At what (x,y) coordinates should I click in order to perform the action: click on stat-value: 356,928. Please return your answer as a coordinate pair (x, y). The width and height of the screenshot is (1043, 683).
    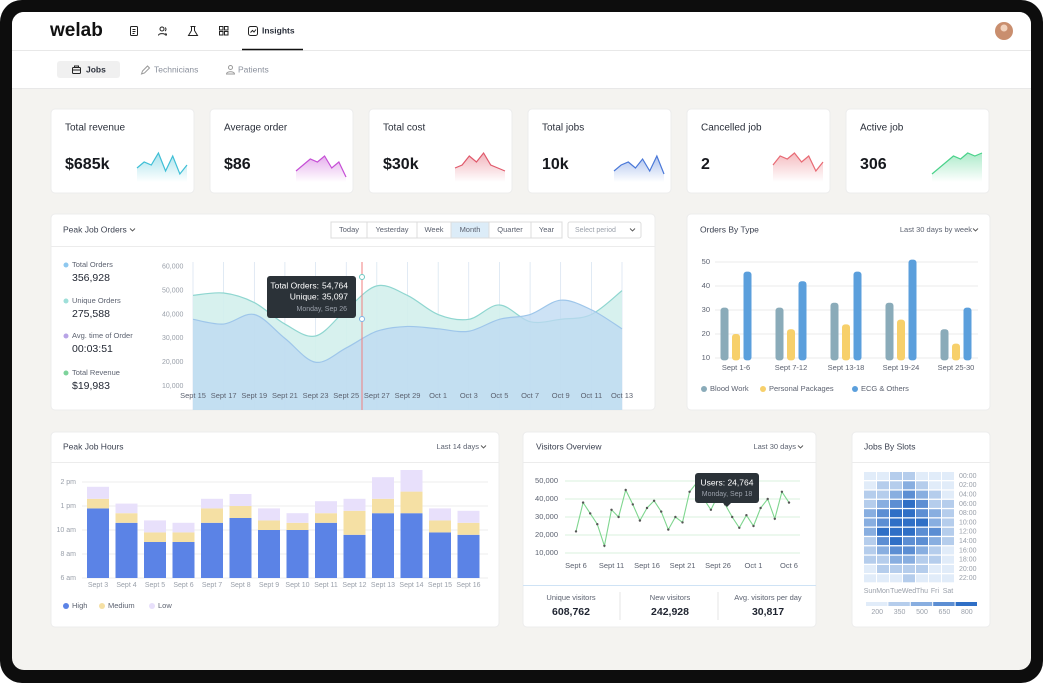
    Looking at the image, I should click on (91, 278).